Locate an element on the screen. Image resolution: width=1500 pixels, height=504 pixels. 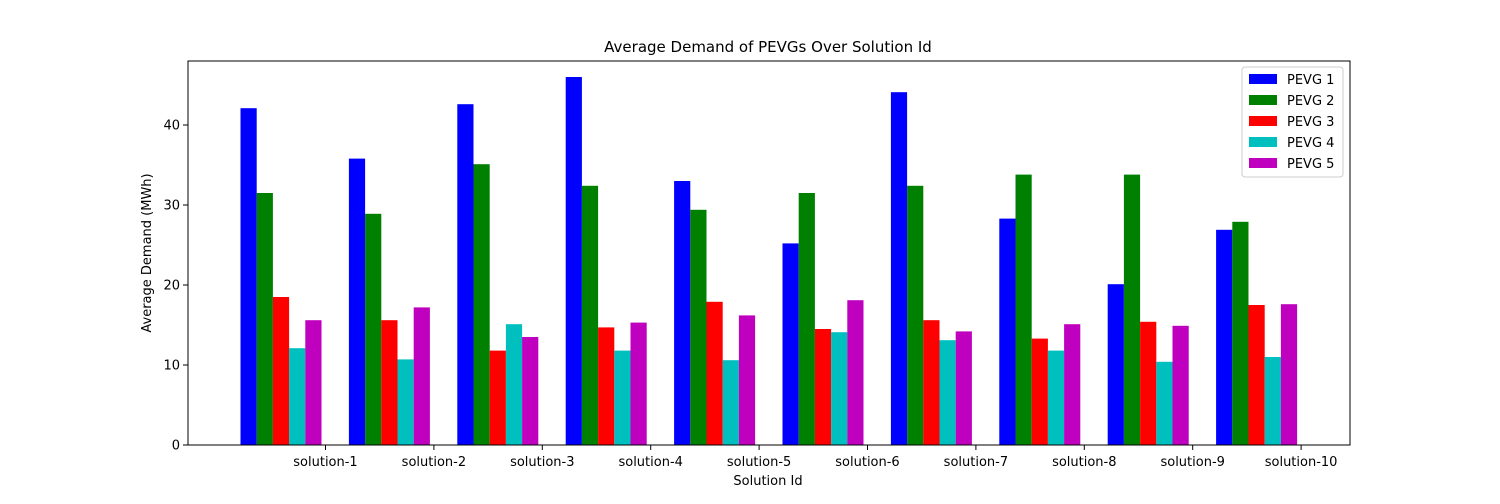
legend: PEVG 1 PEVG 2 PEVG 3 PEVG 4 PEVG 5 is located at coordinates (1292, 122).